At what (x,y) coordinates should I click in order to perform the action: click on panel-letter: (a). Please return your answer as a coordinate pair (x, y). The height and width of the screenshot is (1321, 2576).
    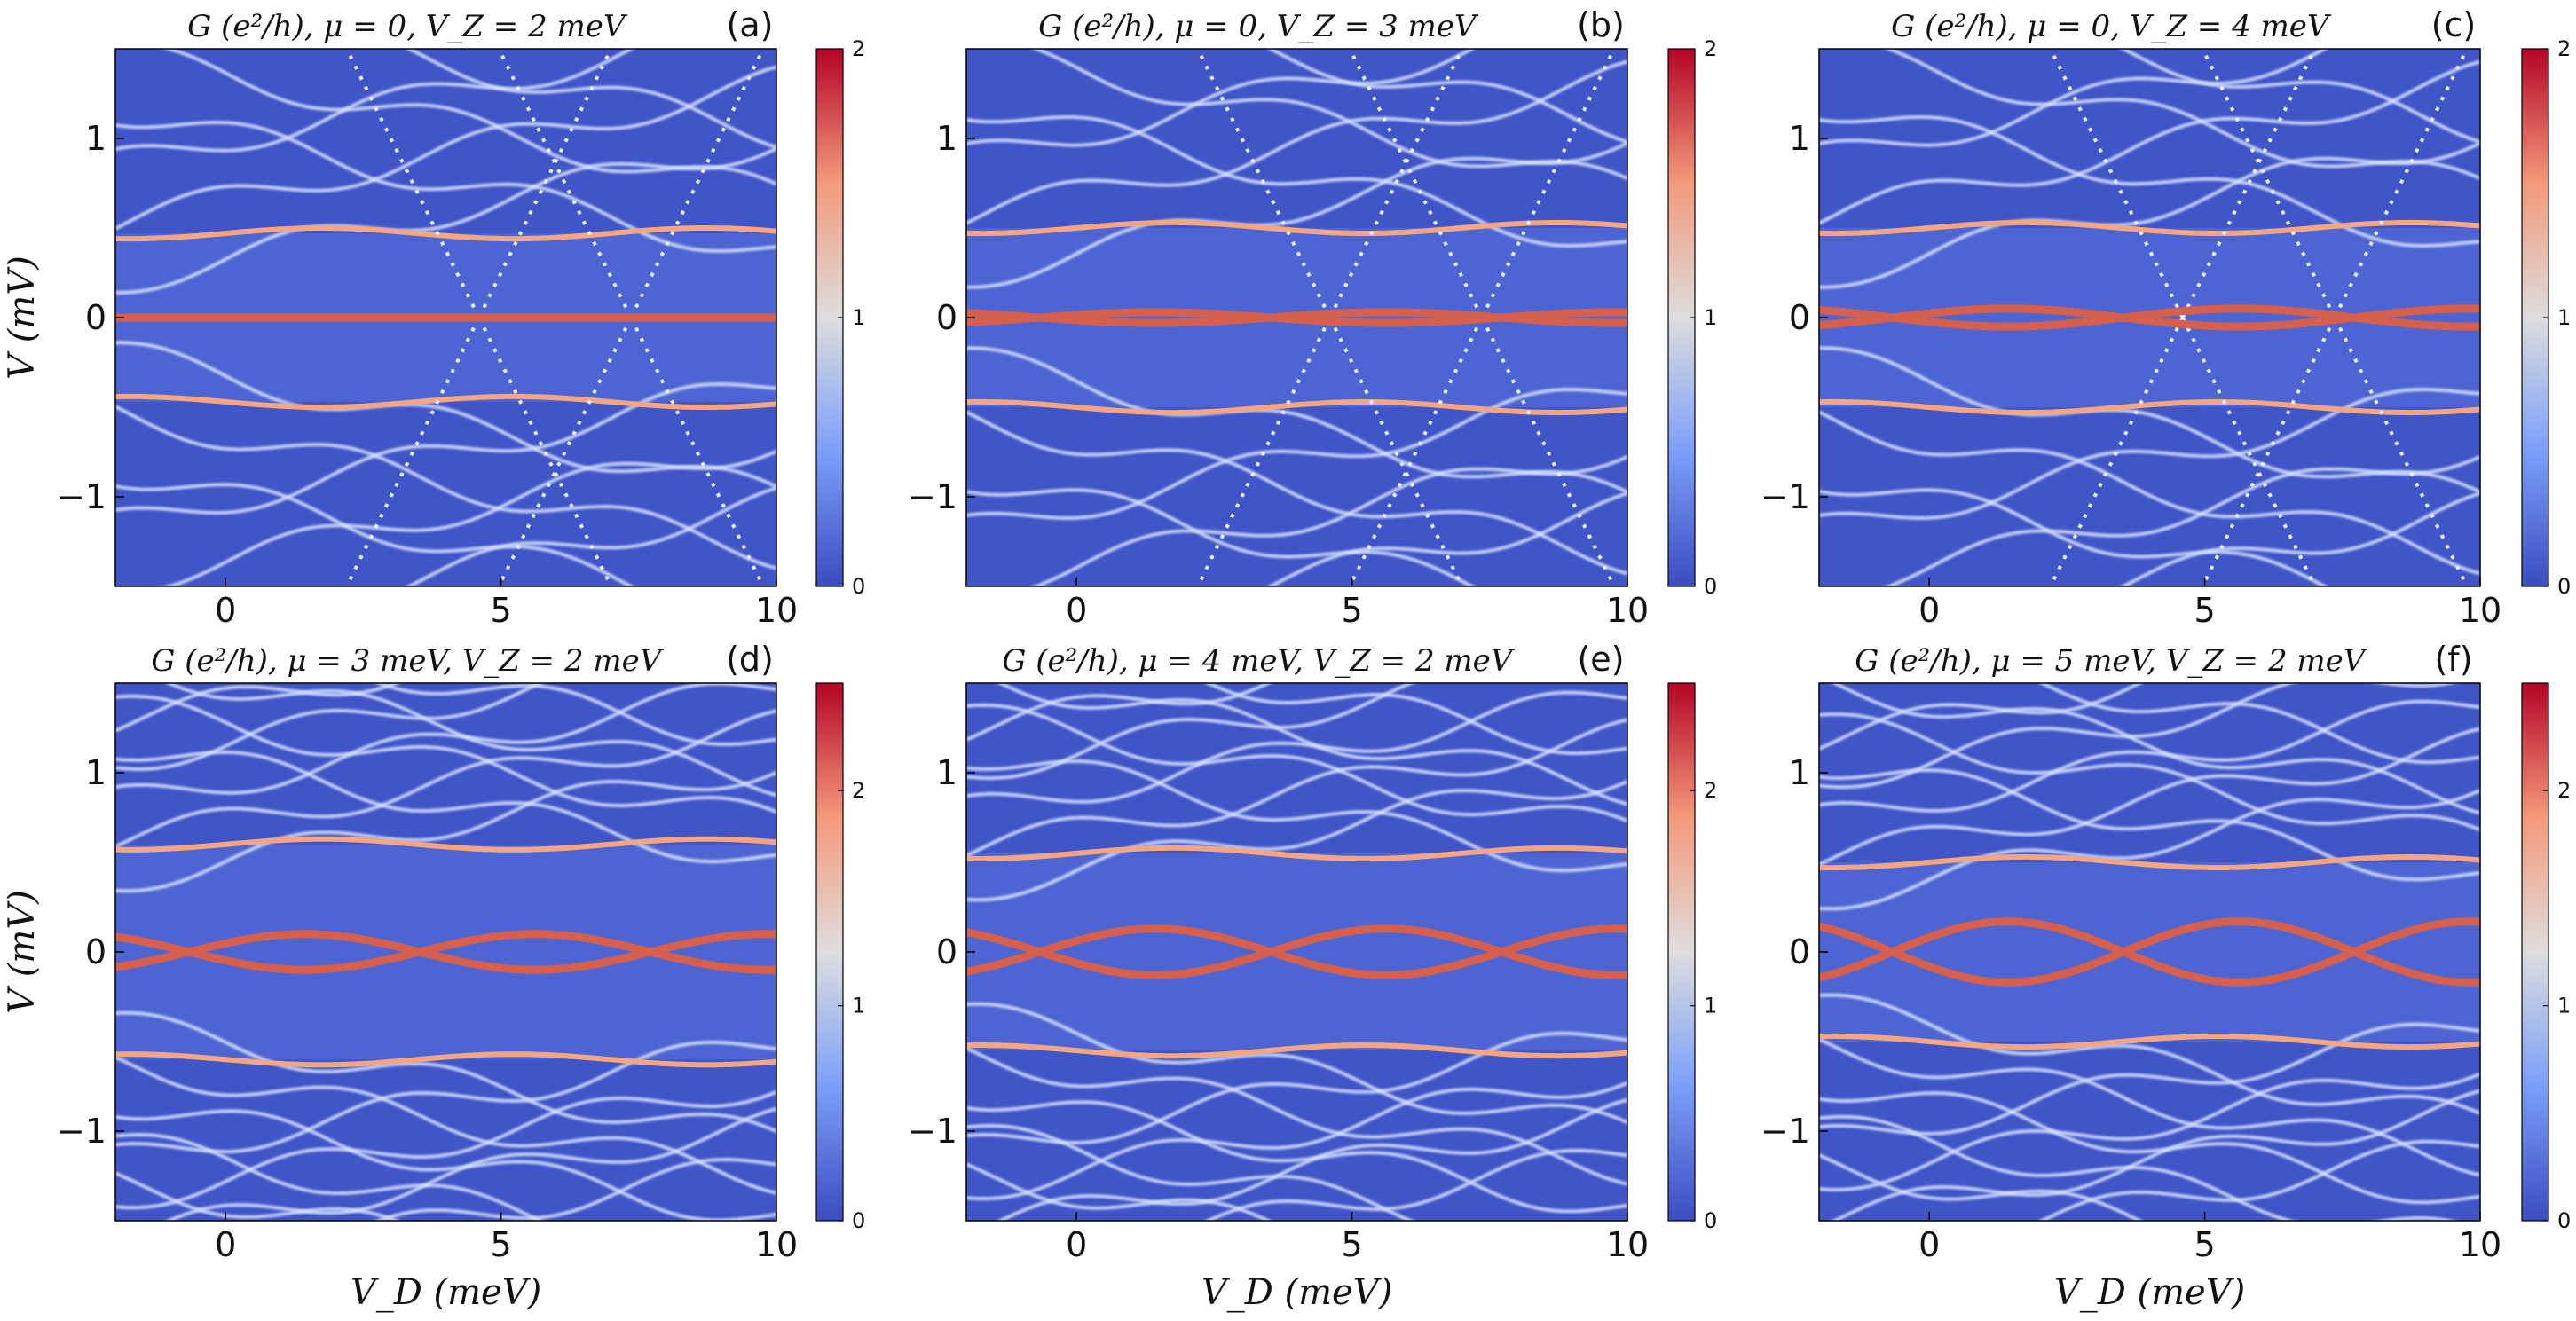
    Looking at the image, I should click on (750, 25).